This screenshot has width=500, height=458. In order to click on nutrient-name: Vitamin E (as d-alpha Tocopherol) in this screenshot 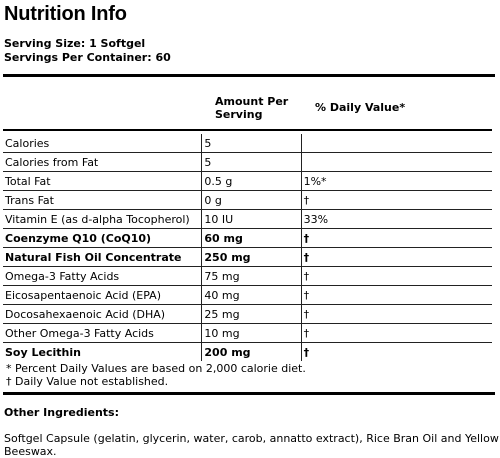, I will do `click(102, 219)`.